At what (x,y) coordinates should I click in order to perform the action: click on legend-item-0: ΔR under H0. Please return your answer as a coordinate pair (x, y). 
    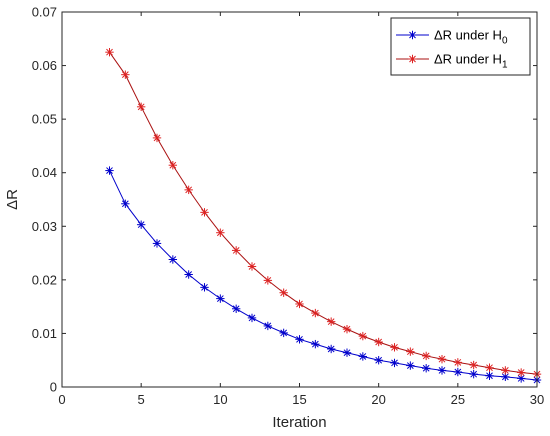
    Looking at the image, I should click on (452, 37).